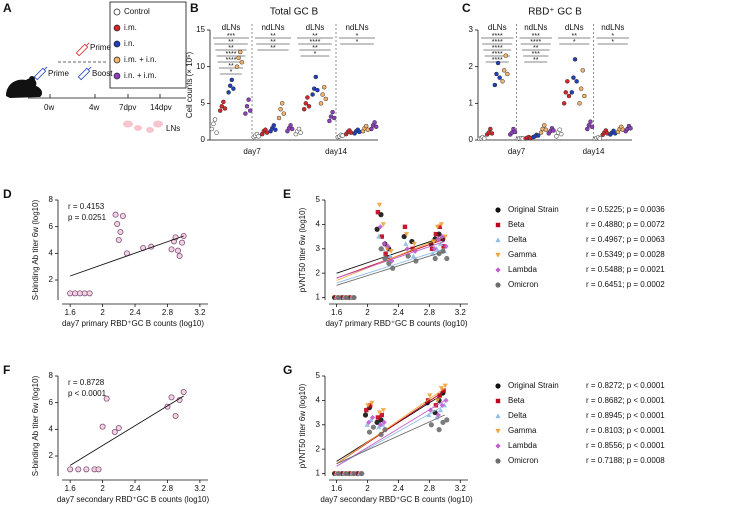  Describe the element at coordinates (522, 269) in the screenshot. I see `legend-label: Lambda` at that location.